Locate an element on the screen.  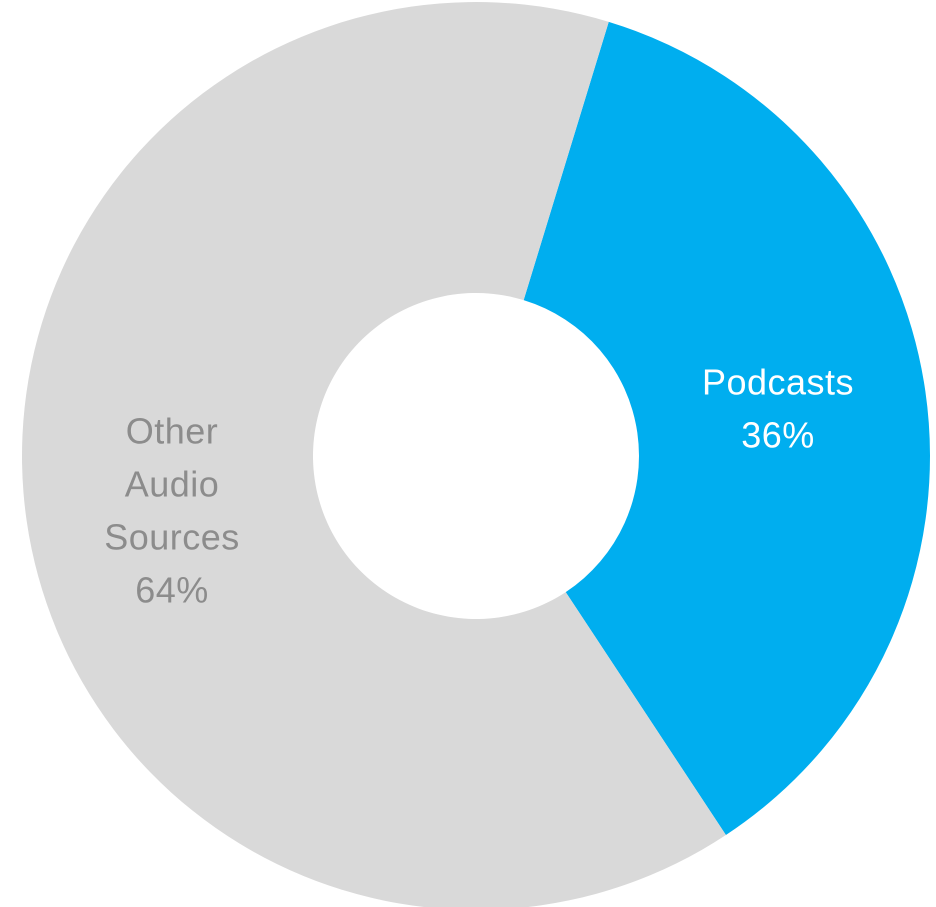
slice-name-label: Audio is located at coordinates (172, 484).